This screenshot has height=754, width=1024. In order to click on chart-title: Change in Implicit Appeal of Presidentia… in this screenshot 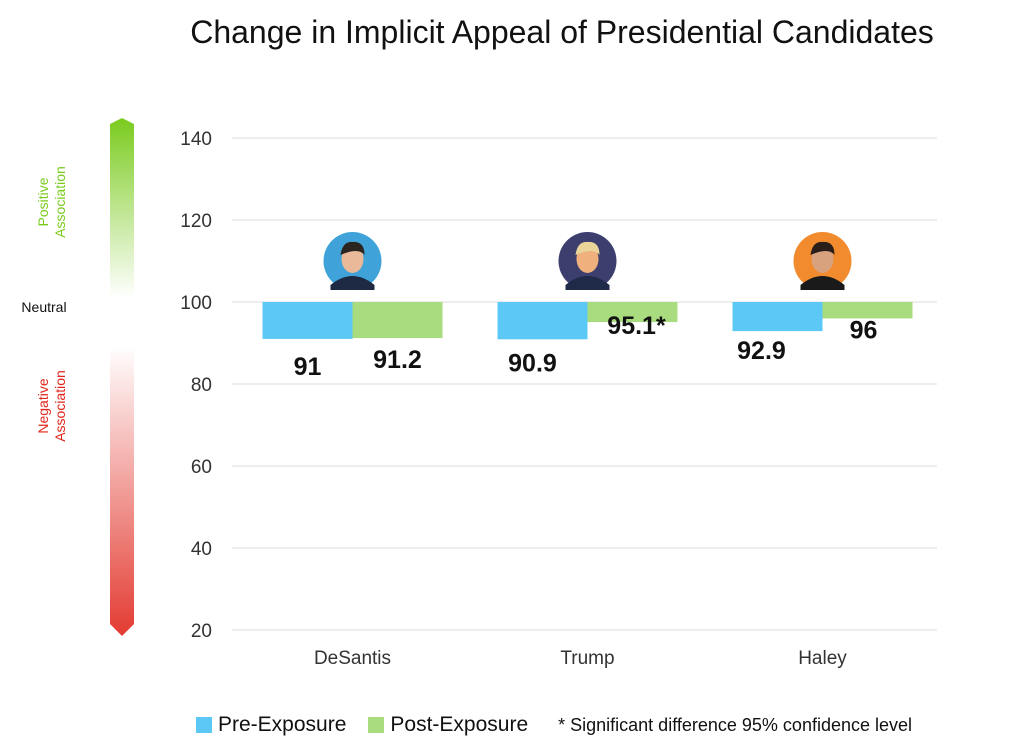, I will do `click(562, 32)`.